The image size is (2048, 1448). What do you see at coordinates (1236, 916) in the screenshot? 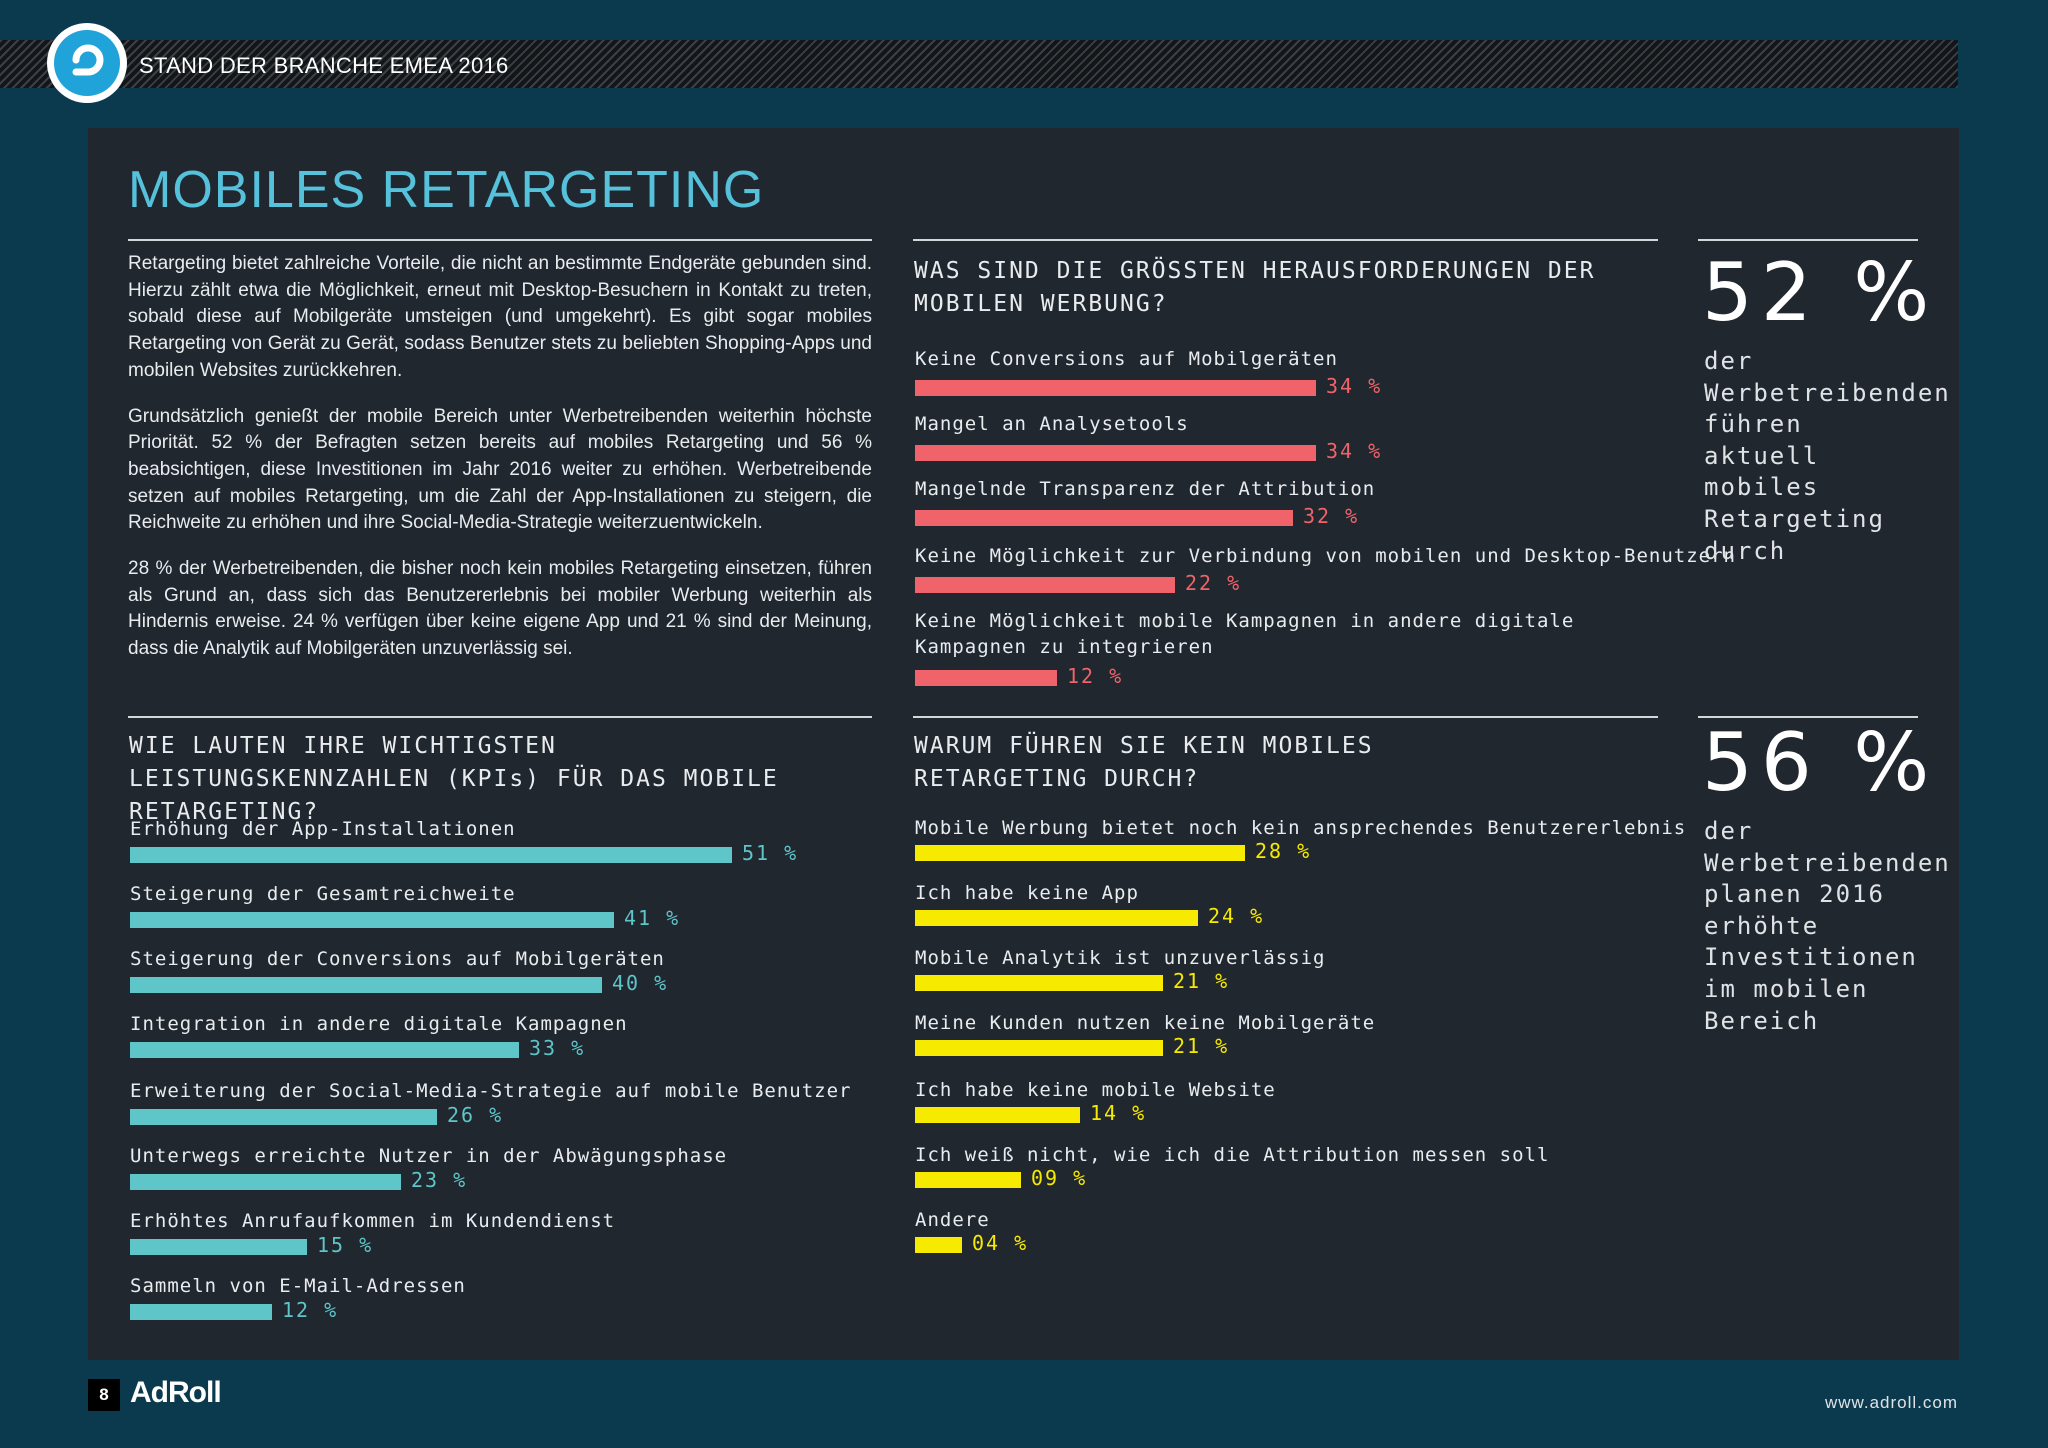
I see `bar-value-label: 24 %` at bounding box center [1236, 916].